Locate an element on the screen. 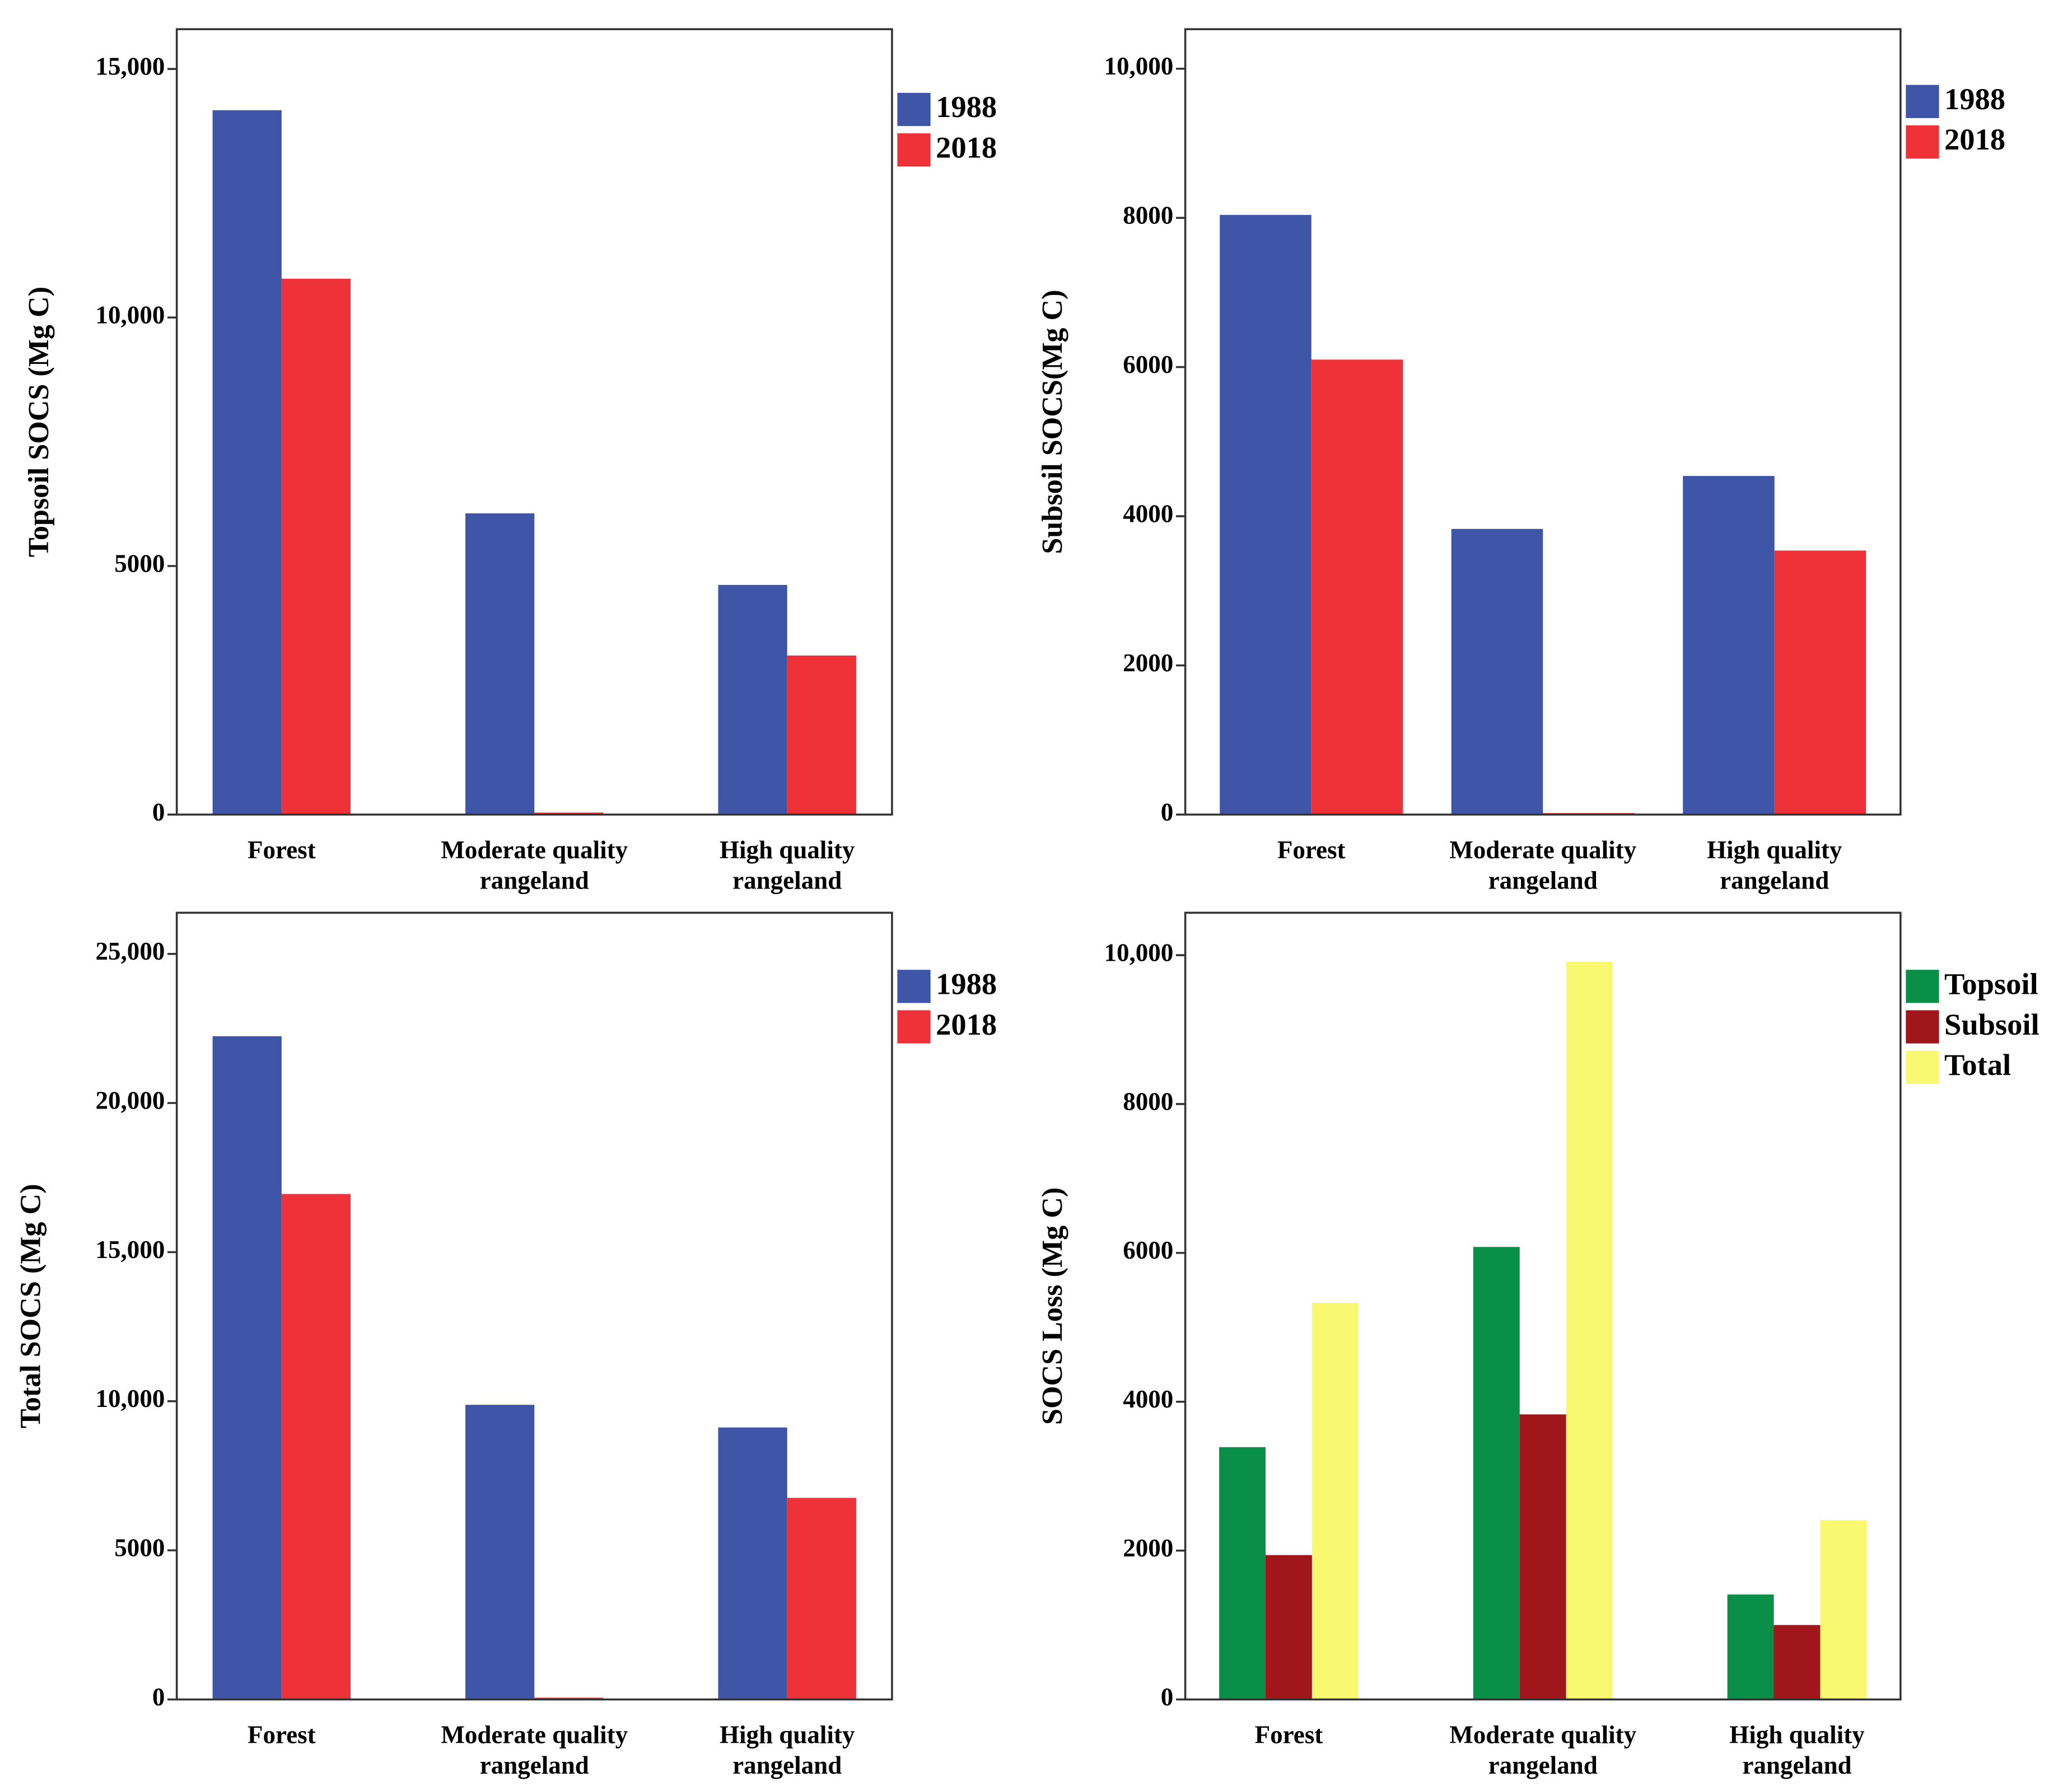 The image size is (2072, 1791). y-axis-label: Topsoil SOCS (Mg C) is located at coordinates (39, 422).